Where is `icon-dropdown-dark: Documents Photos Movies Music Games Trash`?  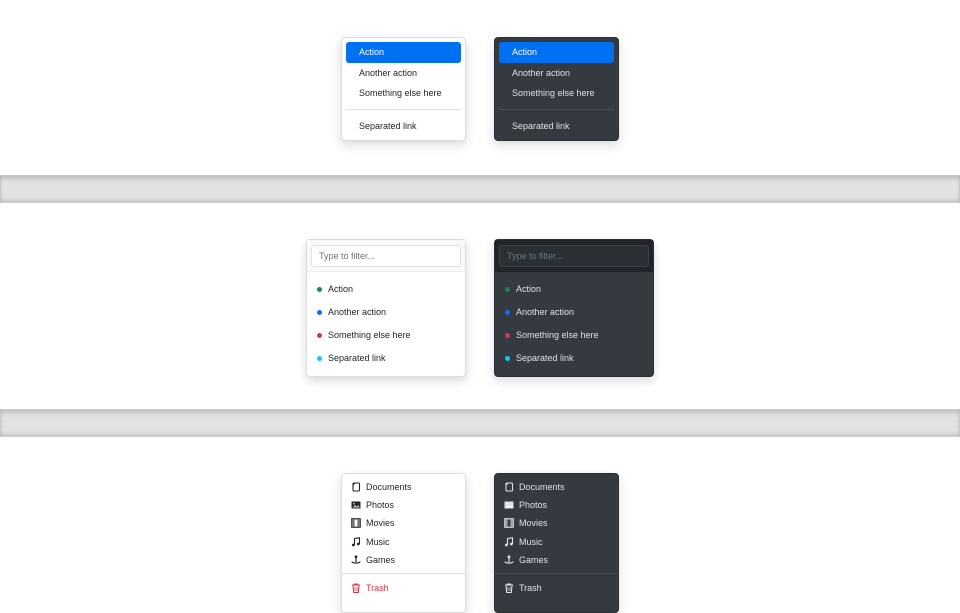 icon-dropdown-dark: Documents Photos Movies Music Games Trash is located at coordinates (556, 543).